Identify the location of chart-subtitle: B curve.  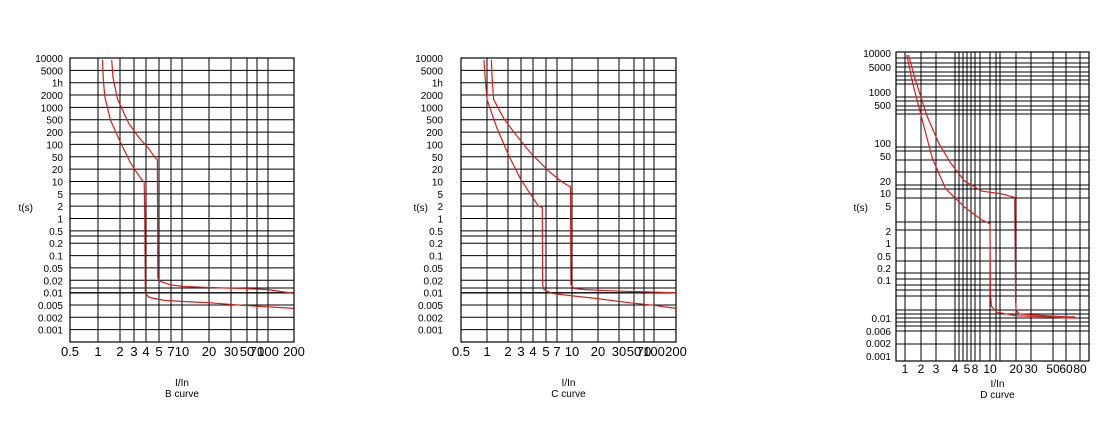
(182, 394).